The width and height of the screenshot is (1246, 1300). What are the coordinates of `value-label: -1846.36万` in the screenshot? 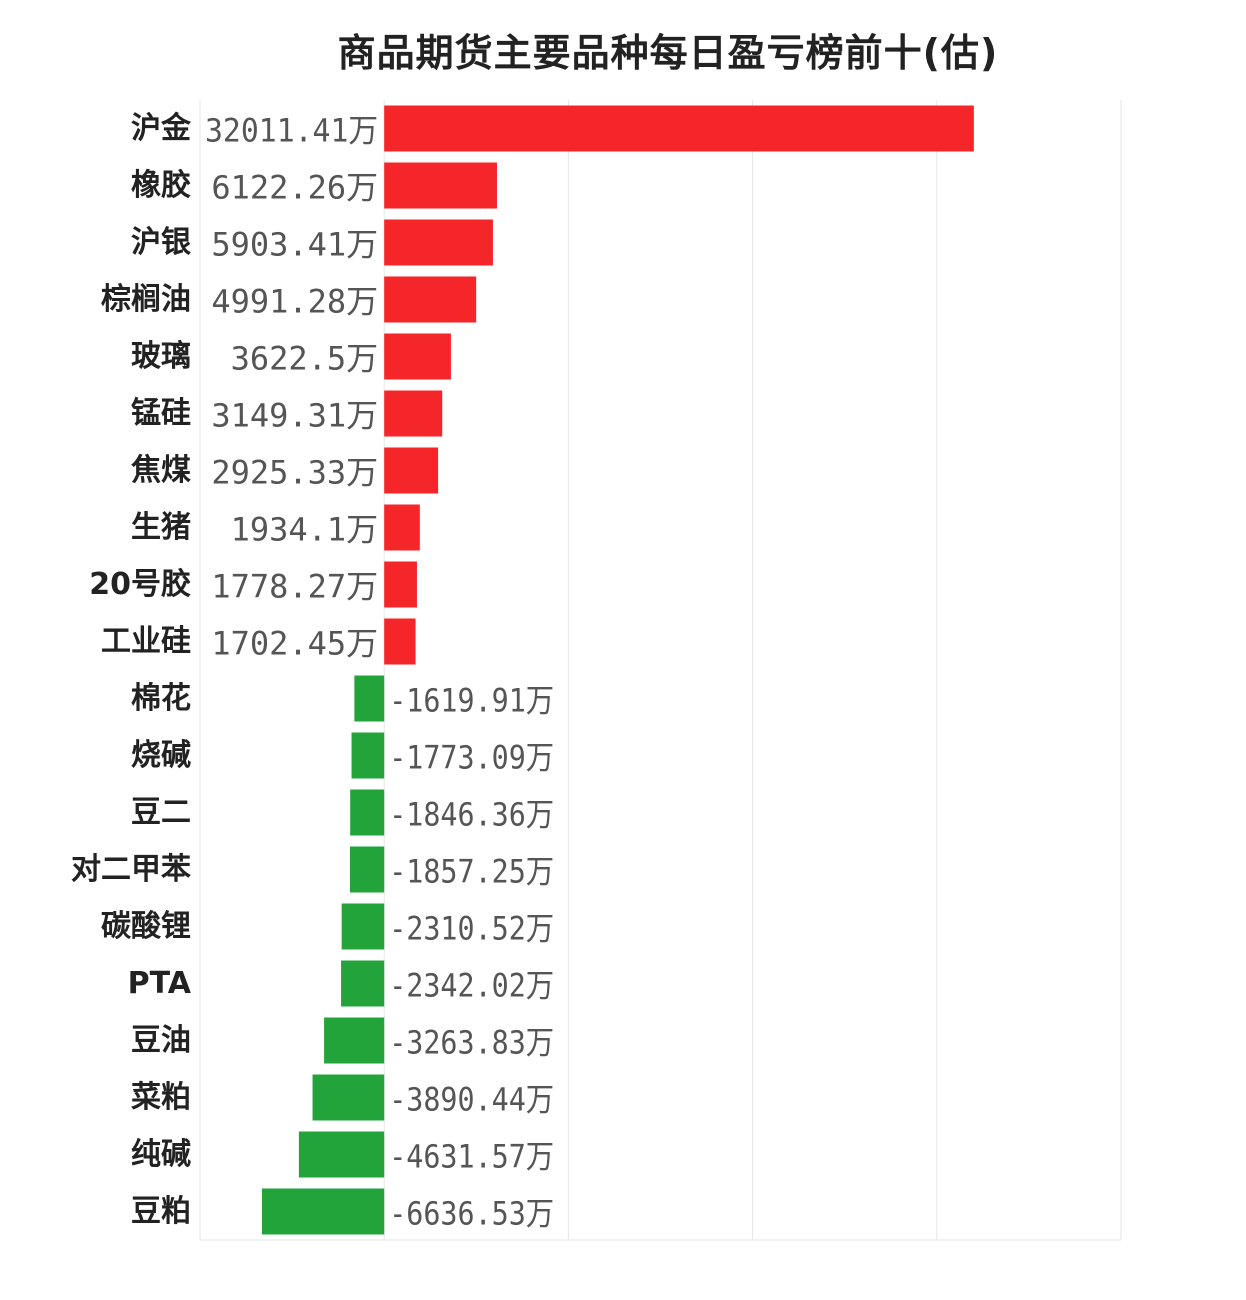 It's located at (471, 815).